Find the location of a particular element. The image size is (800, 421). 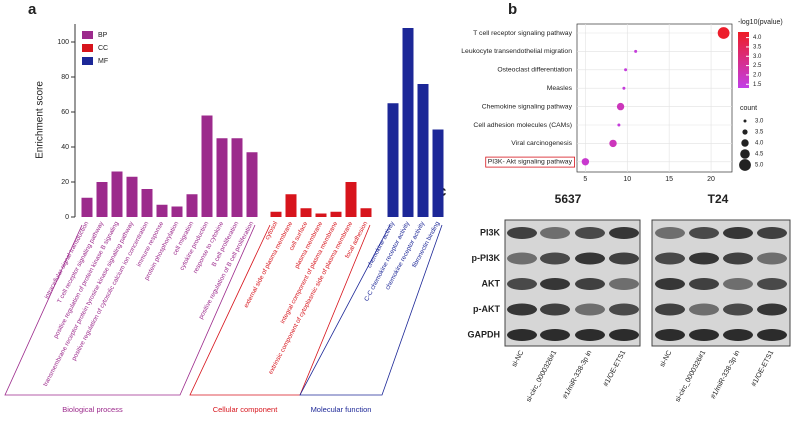

protein-label: p-PI3K is located at coordinates (485, 258).